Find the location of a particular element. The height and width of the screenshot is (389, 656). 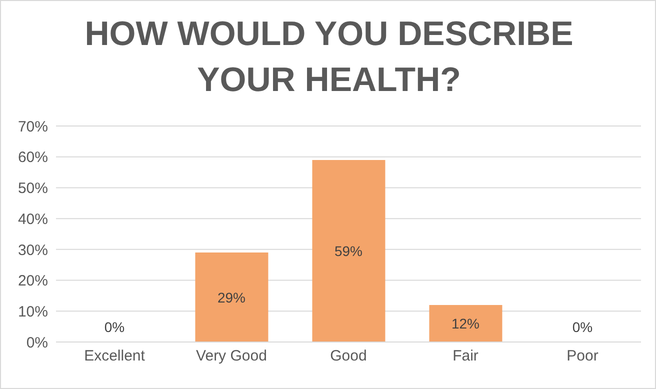

x-tick-label: Fair is located at coordinates (465, 356).